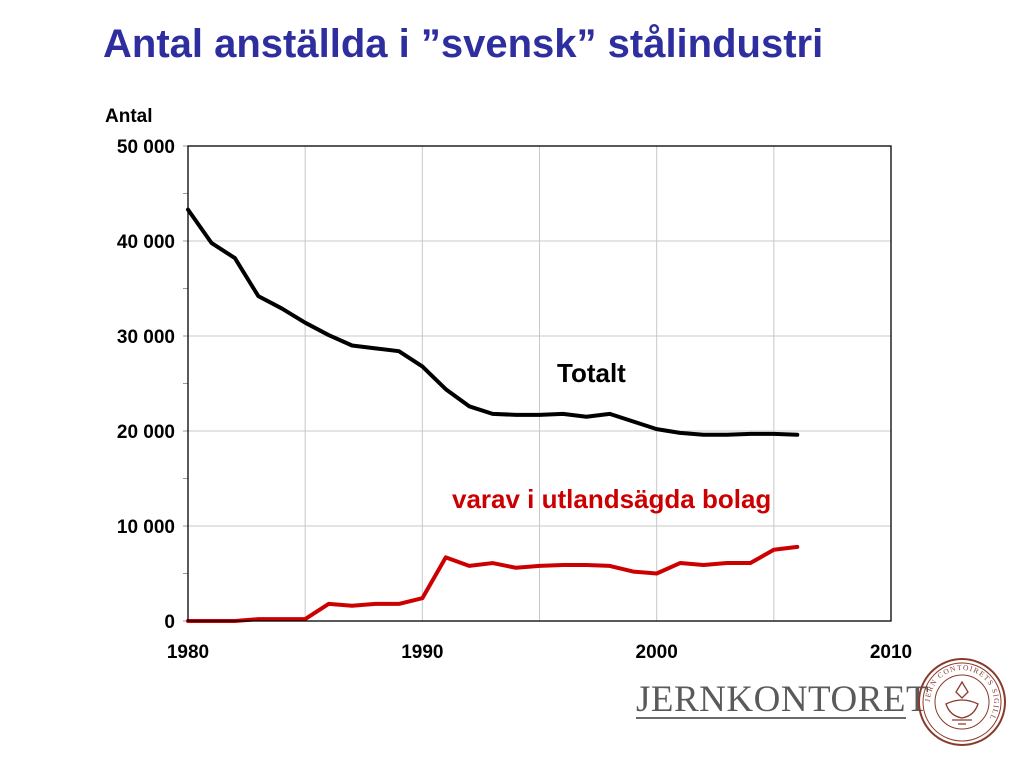 This screenshot has height=768, width=1024. I want to click on y-tick-label: 40 000, so click(146, 242).